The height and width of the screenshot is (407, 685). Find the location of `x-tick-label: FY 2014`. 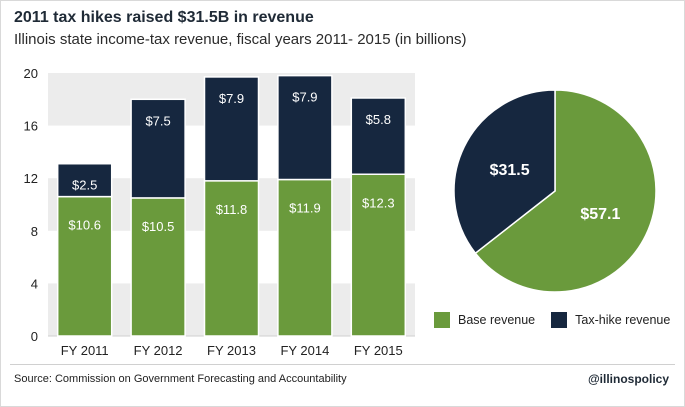

x-tick-label: FY 2014 is located at coordinates (304, 350).